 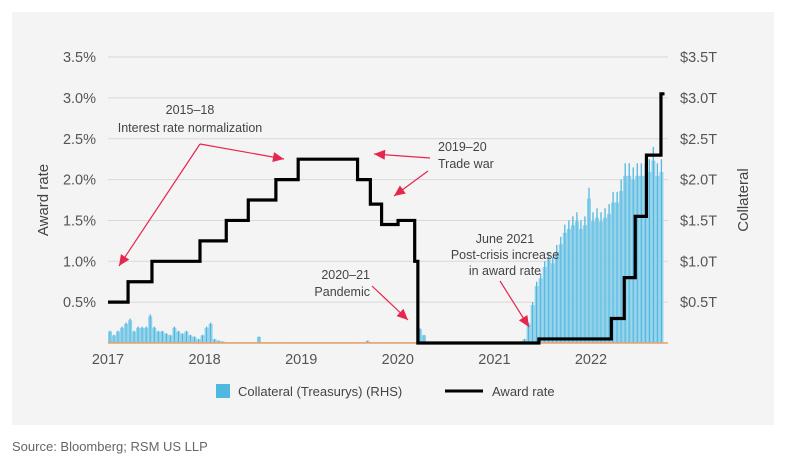 What do you see at coordinates (698, 181) in the screenshot?
I see `right-tick-label: $2.0T` at bounding box center [698, 181].